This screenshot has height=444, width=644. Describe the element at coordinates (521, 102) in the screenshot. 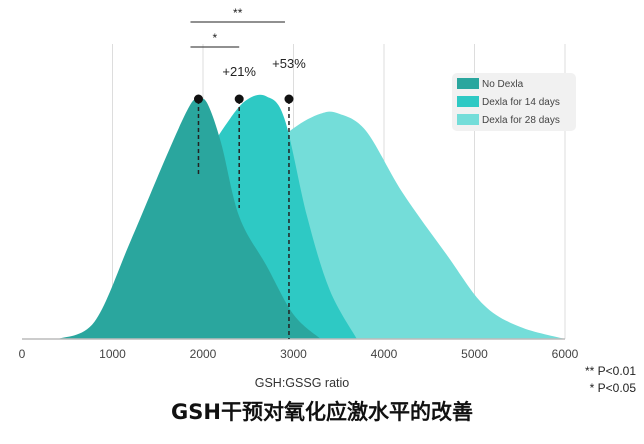

I see `legend-label: Dexla for 14 days` at that location.